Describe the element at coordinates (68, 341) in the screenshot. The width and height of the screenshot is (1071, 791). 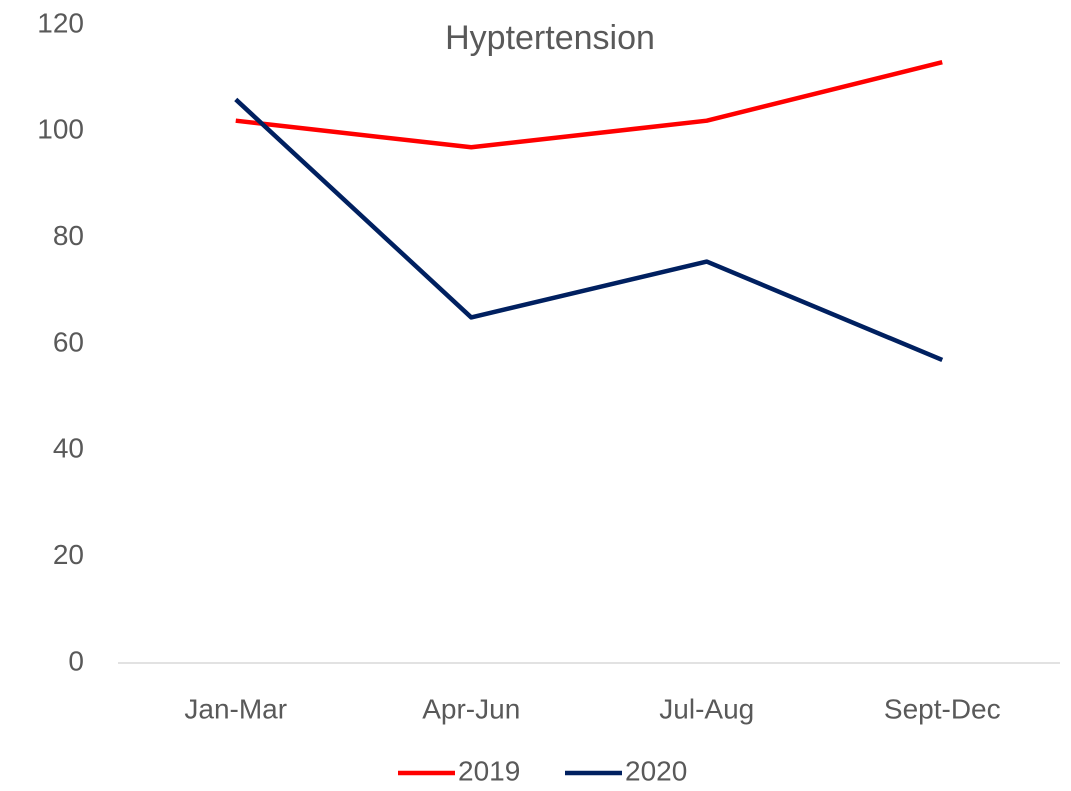
I see `y-tick-label: 60` at that location.